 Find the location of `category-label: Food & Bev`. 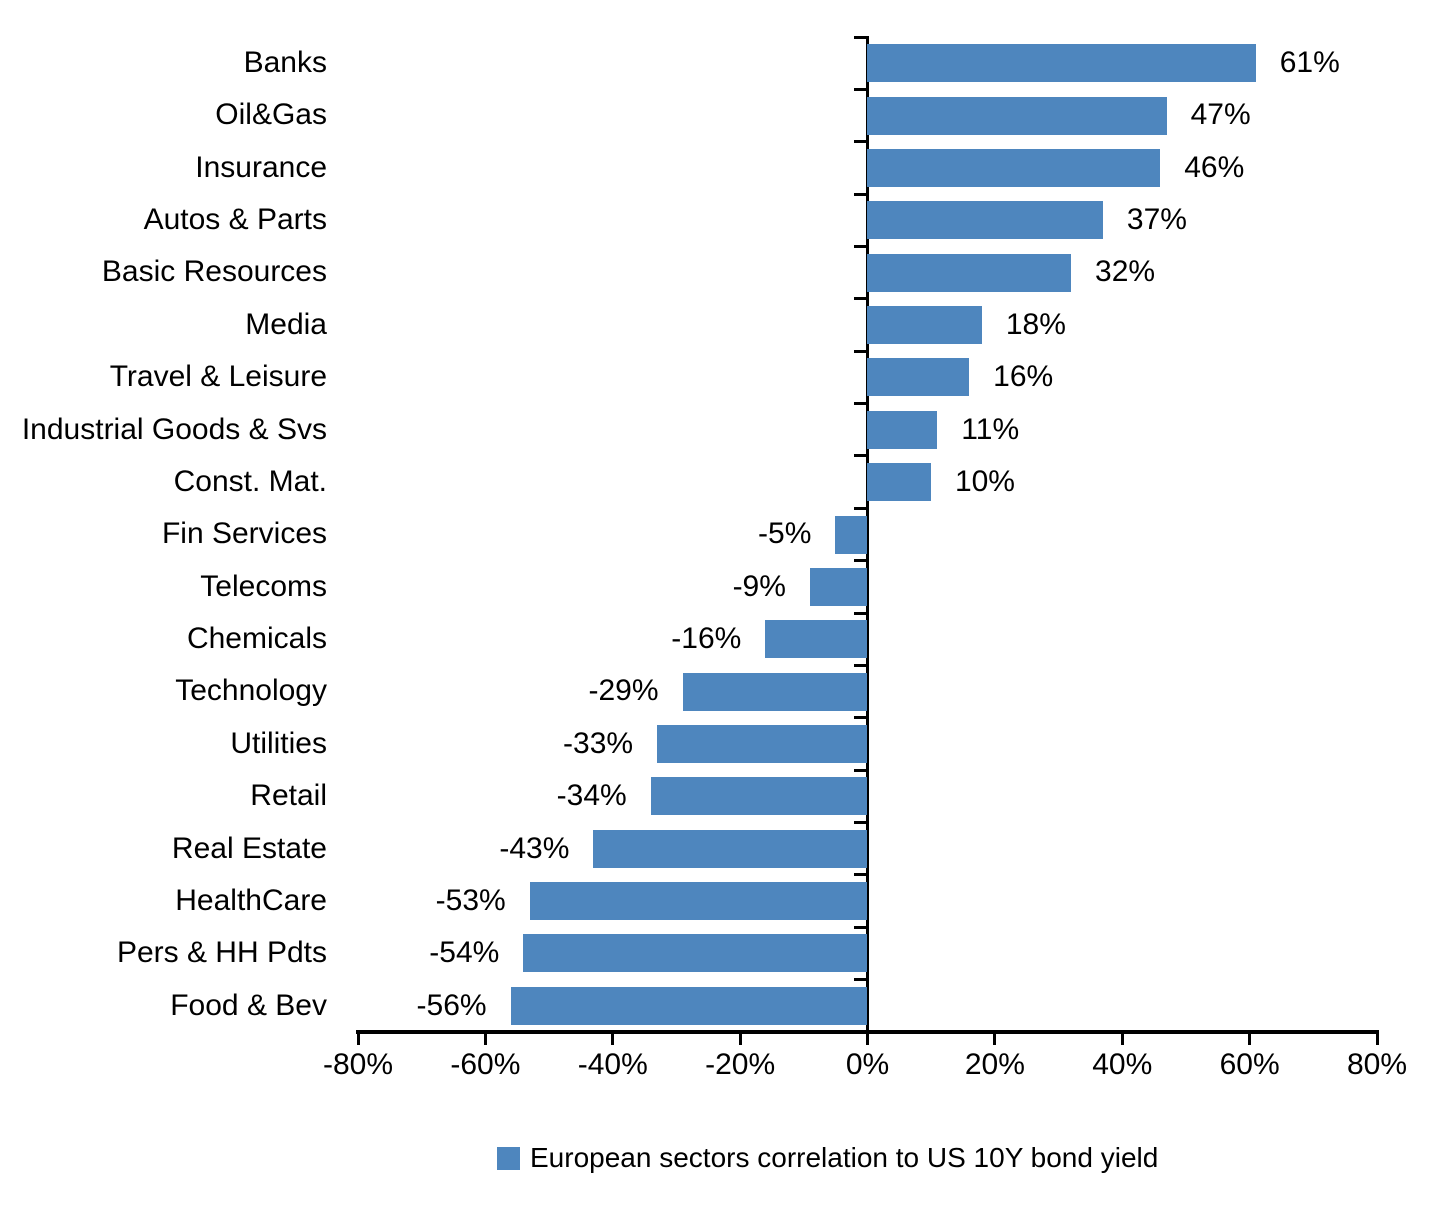

category-label: Food & Bev is located at coordinates (248, 1005).